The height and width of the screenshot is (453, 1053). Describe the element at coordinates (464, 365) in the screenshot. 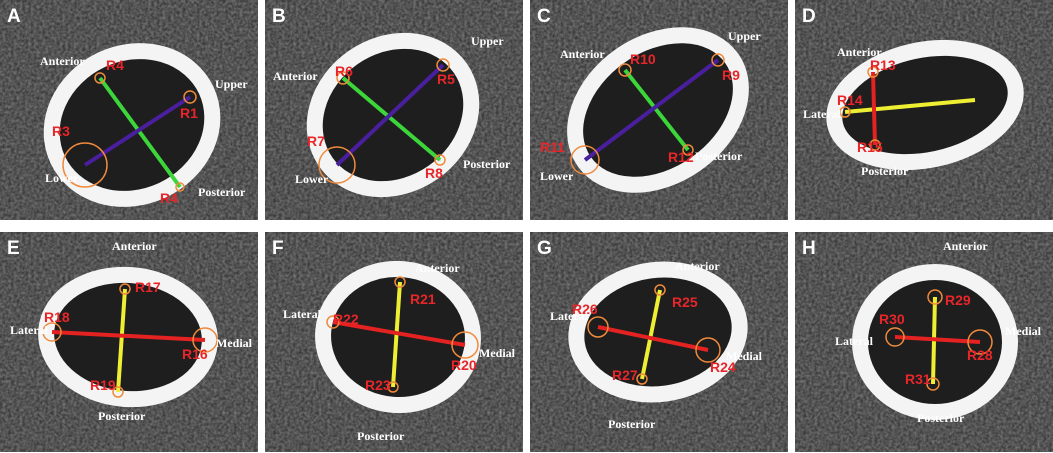

I see `roi-label: R20` at that location.